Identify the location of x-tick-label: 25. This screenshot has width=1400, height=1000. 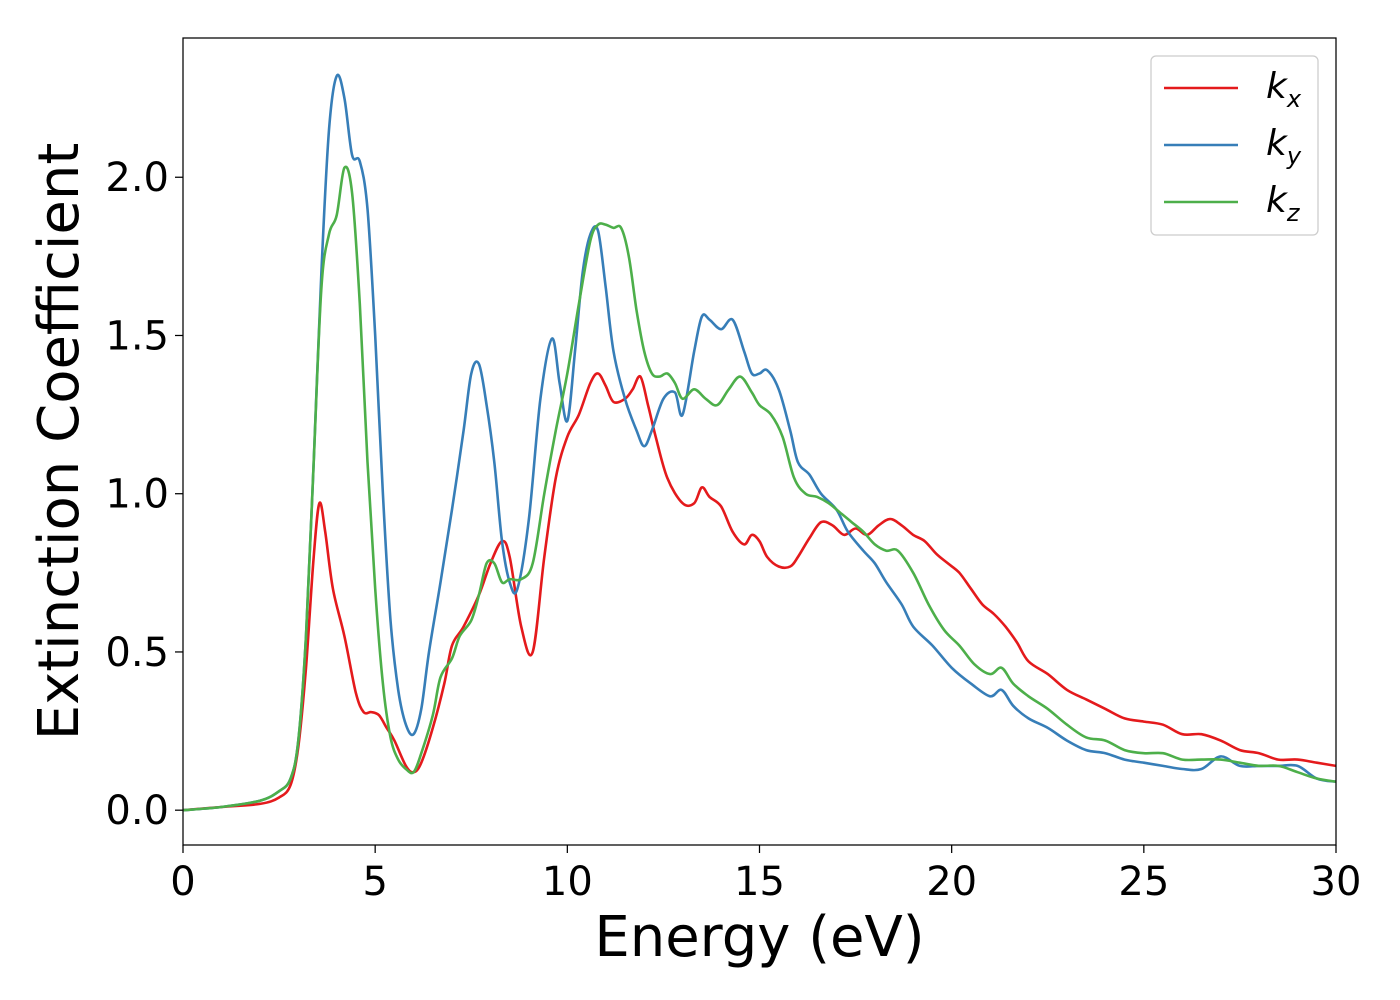
(1143, 882).